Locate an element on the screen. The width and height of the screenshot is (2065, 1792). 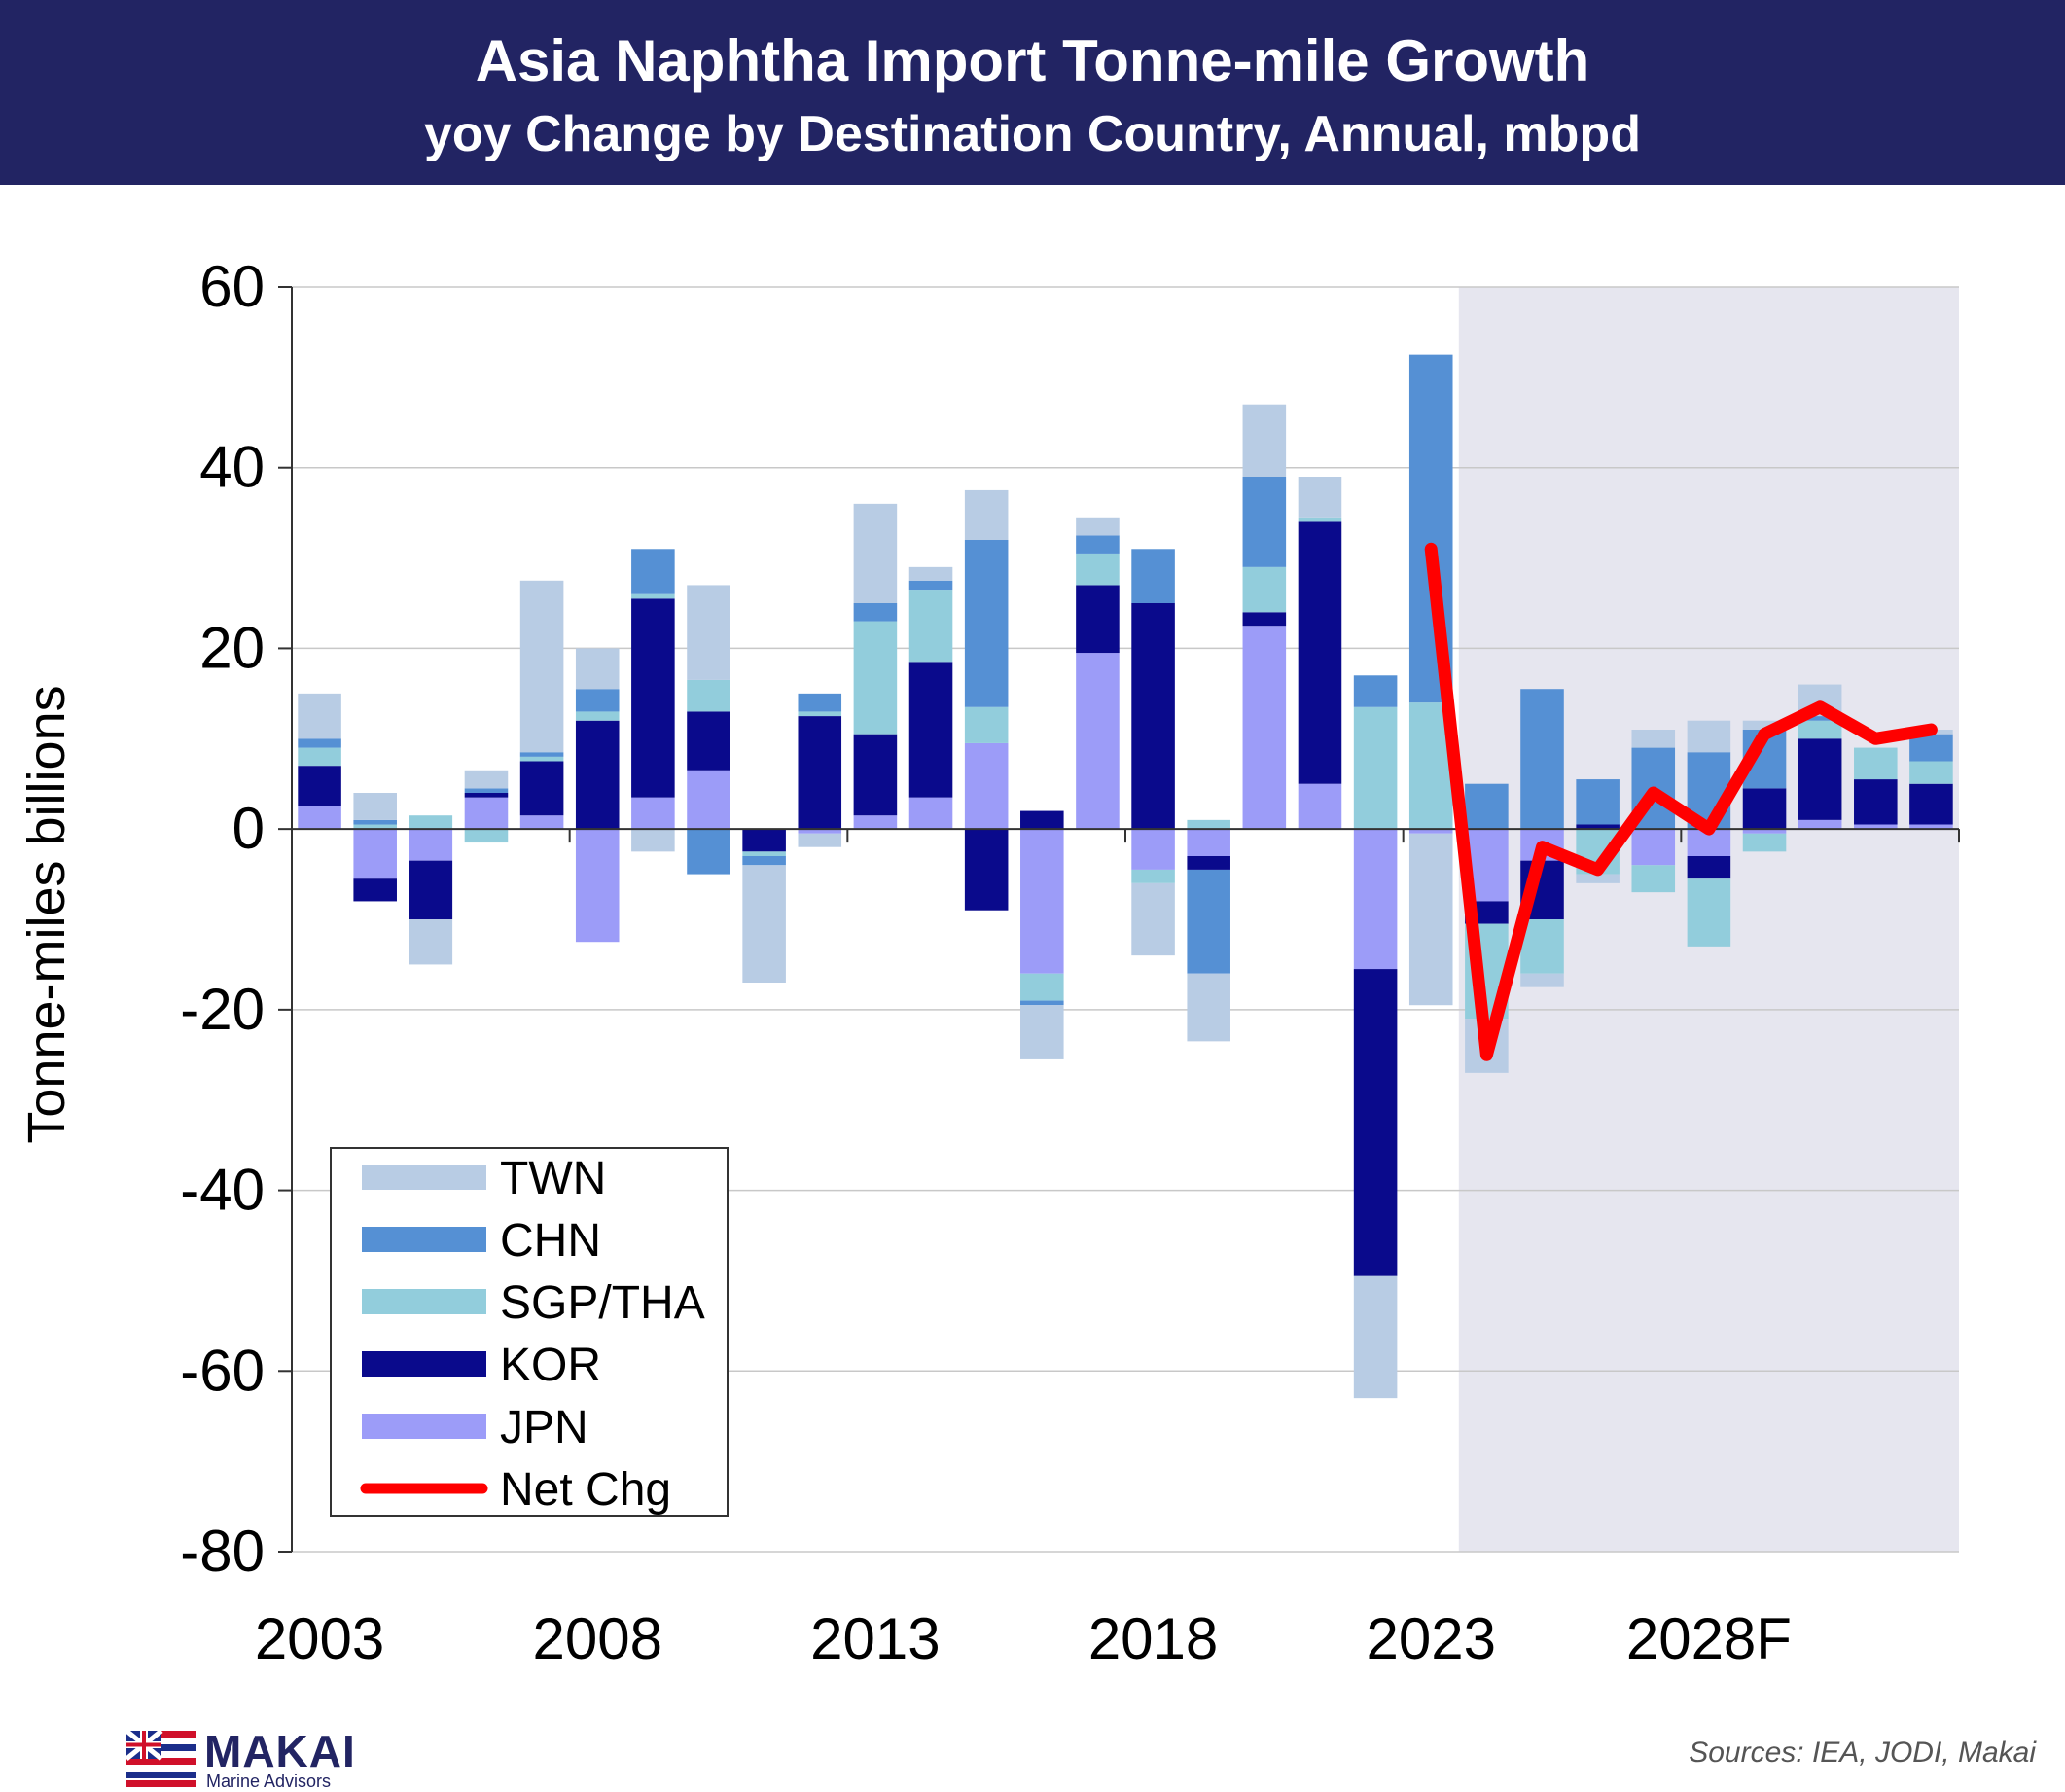
bar-segment-sgp-tha-2021 is located at coordinates (1320, 519).